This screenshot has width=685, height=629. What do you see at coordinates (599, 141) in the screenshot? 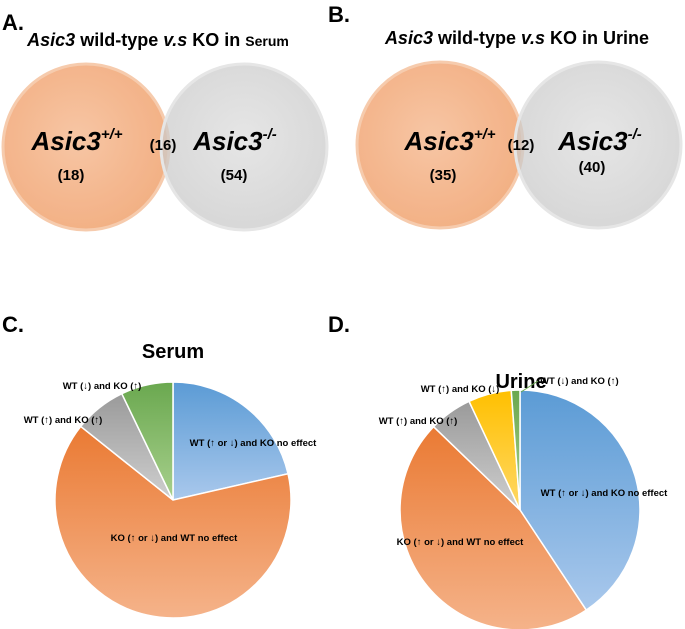
I see `venn-b-right-label: Asic3-/-` at bounding box center [599, 141].